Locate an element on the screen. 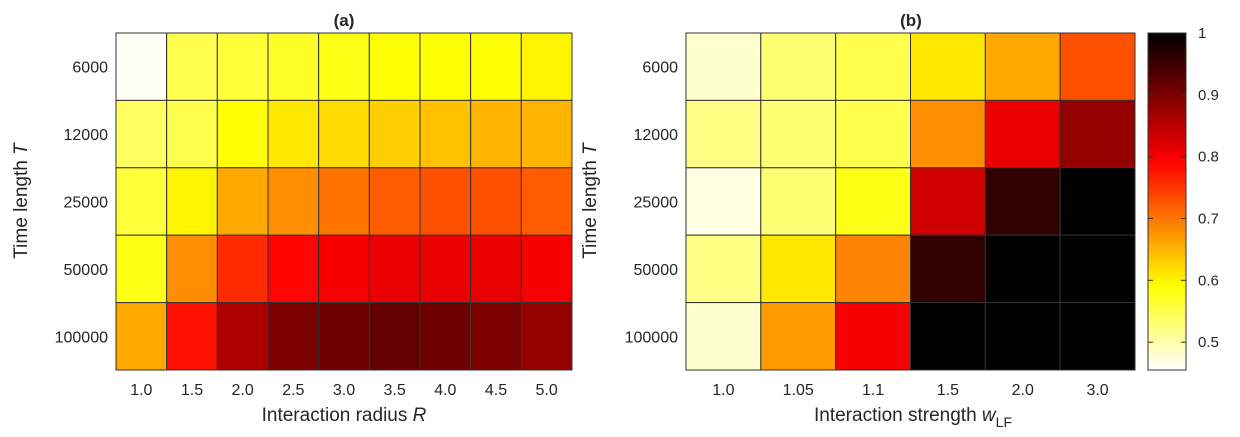 The width and height of the screenshot is (1240, 437). y-tick-label: 12000 is located at coordinates (656, 135).